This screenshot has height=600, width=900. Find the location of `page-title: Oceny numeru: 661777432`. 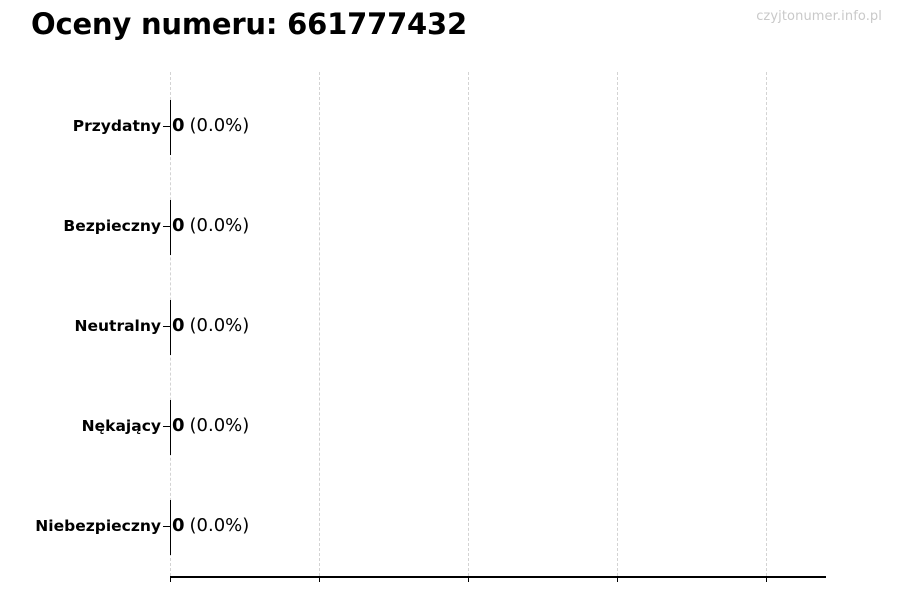

page-title: Oceny numeru: 661777432 is located at coordinates (249, 24).